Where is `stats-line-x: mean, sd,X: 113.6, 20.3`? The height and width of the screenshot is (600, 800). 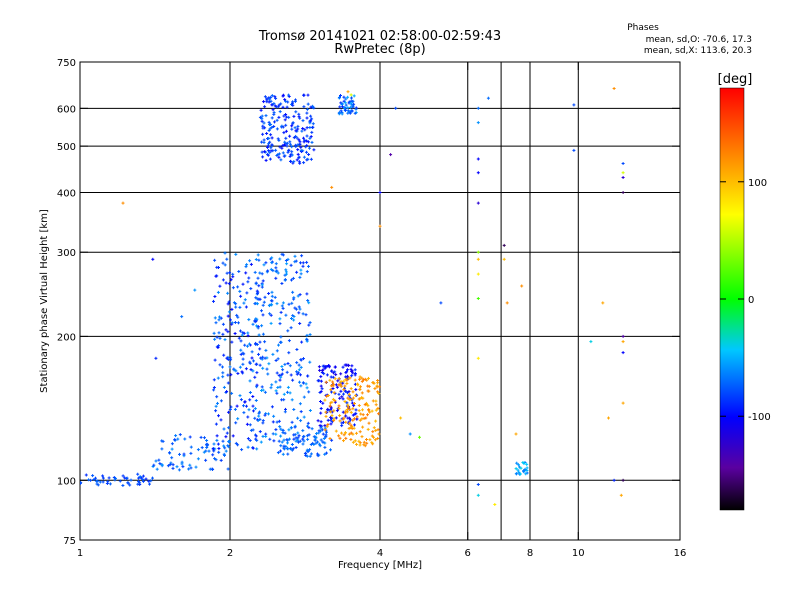
stats-line-x: mean, sd,X: 113.6, 20.3 is located at coordinates (698, 51).